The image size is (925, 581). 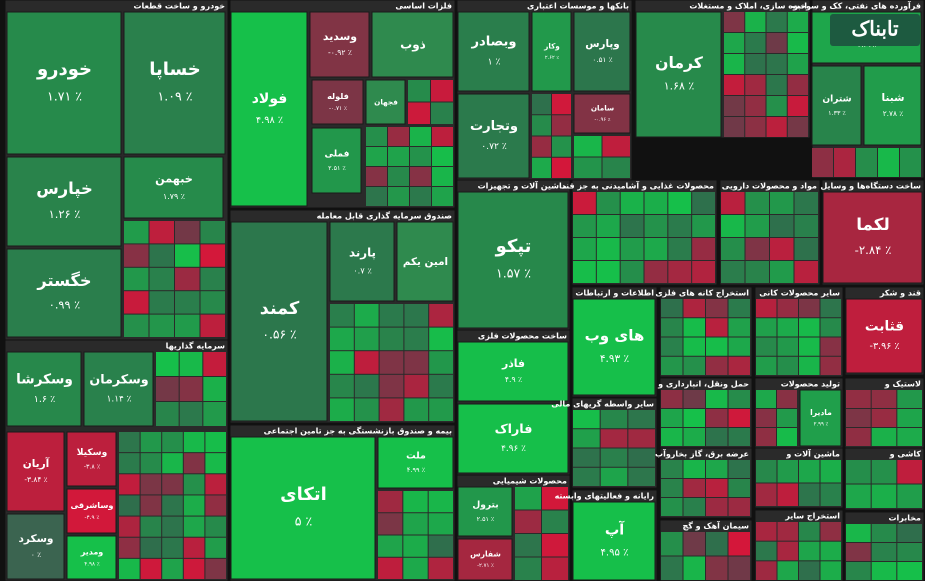 I want to click on sector-title: فرآورده های نفتی، کک و سوخت, so click(x=856, y=6).